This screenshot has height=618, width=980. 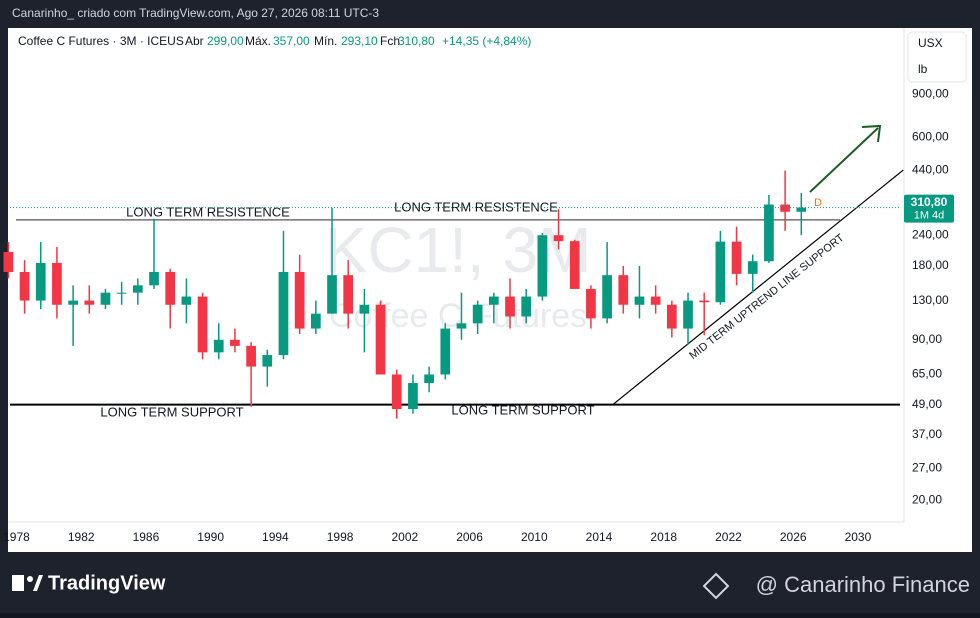 I want to click on unit: lb, so click(x=923, y=69).